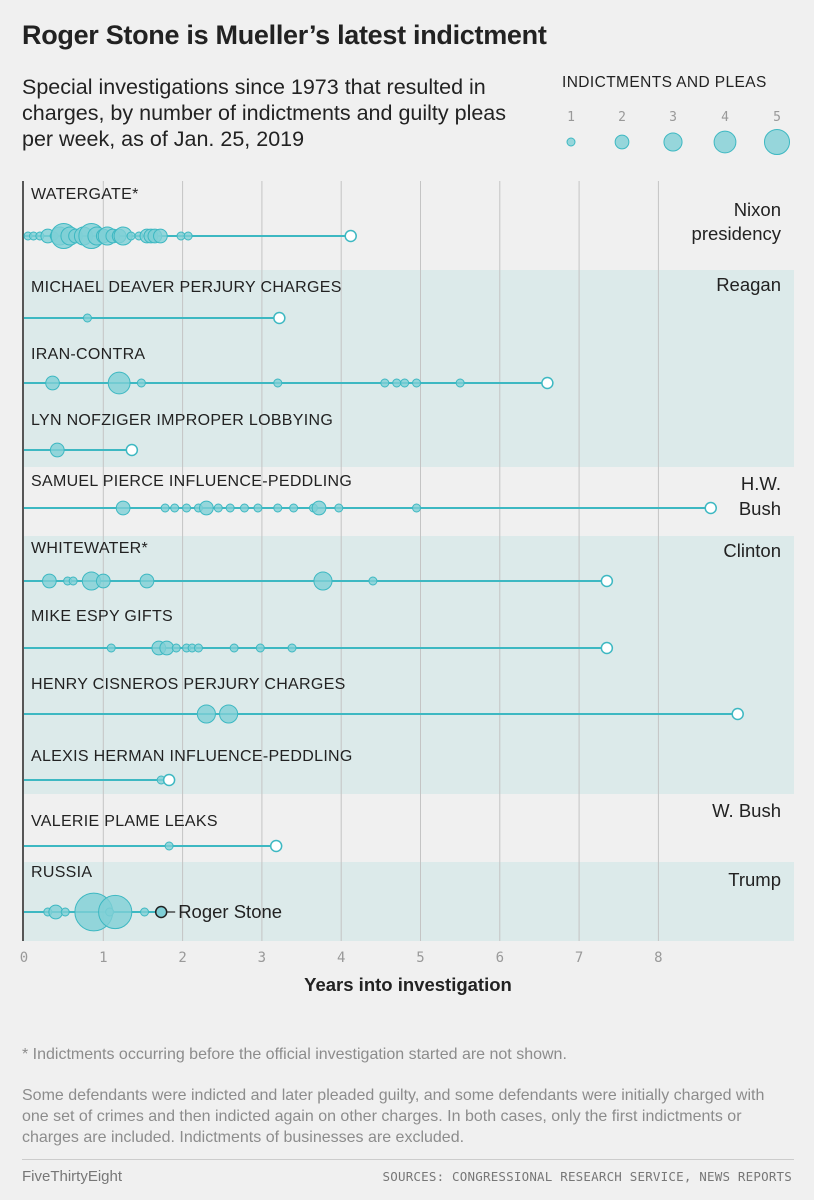  Describe the element at coordinates (182, 958) in the screenshot. I see `x-tick-label: 2` at that location.